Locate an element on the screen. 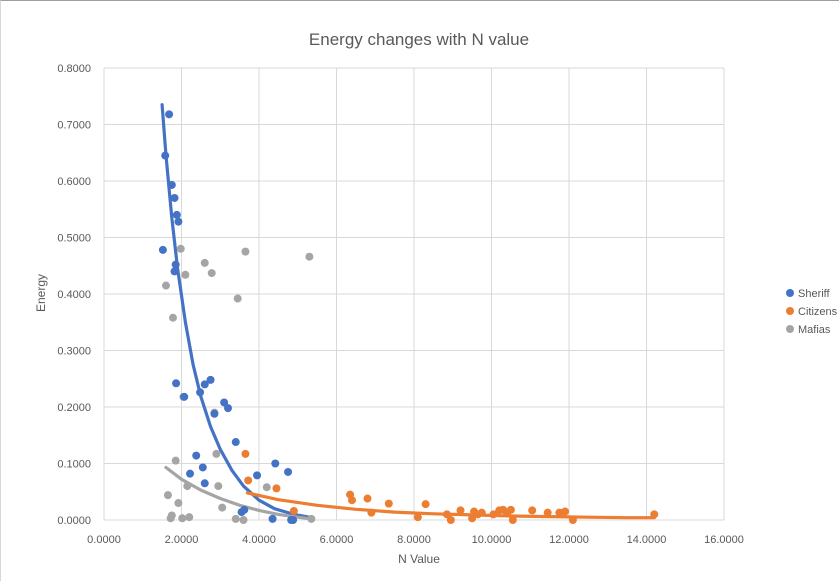  x-tick-label: 14.0000 is located at coordinates (647, 540).